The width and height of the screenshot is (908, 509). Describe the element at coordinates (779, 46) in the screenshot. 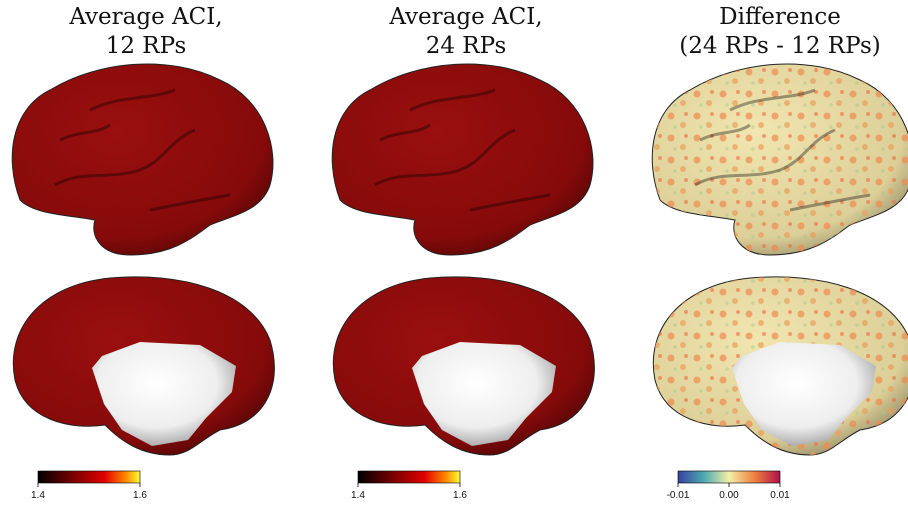

I see `panel-title: (24 RPs - 12 RPs)` at that location.